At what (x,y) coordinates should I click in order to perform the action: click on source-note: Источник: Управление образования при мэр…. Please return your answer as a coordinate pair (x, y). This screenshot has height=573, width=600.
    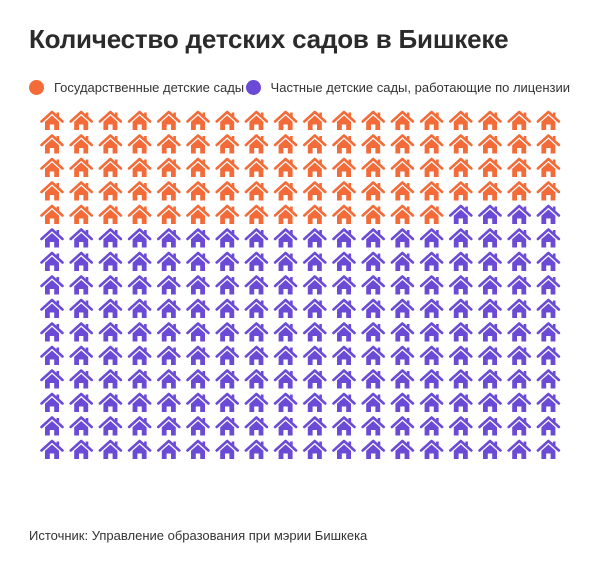
    Looking at the image, I should click on (198, 535).